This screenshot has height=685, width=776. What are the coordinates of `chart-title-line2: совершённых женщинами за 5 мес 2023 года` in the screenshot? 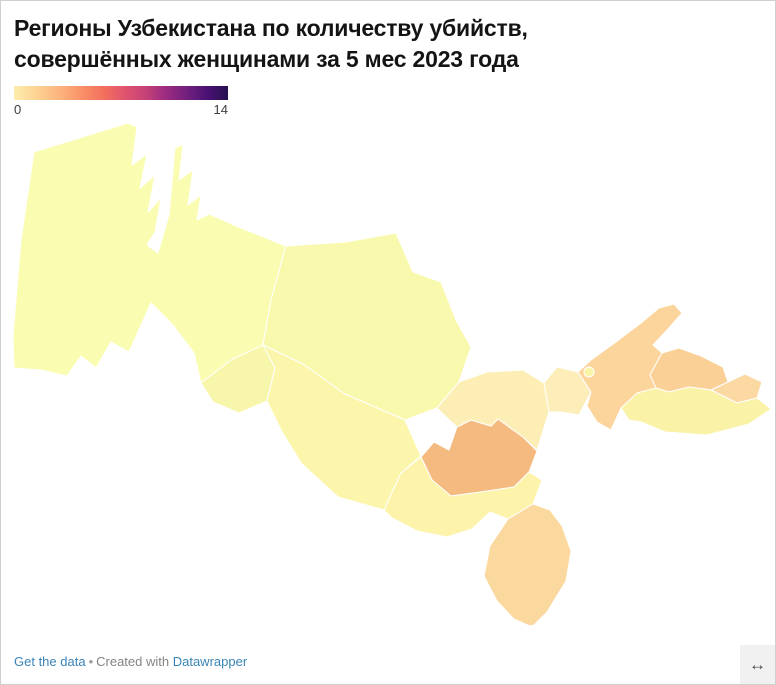 It's located at (266, 59).